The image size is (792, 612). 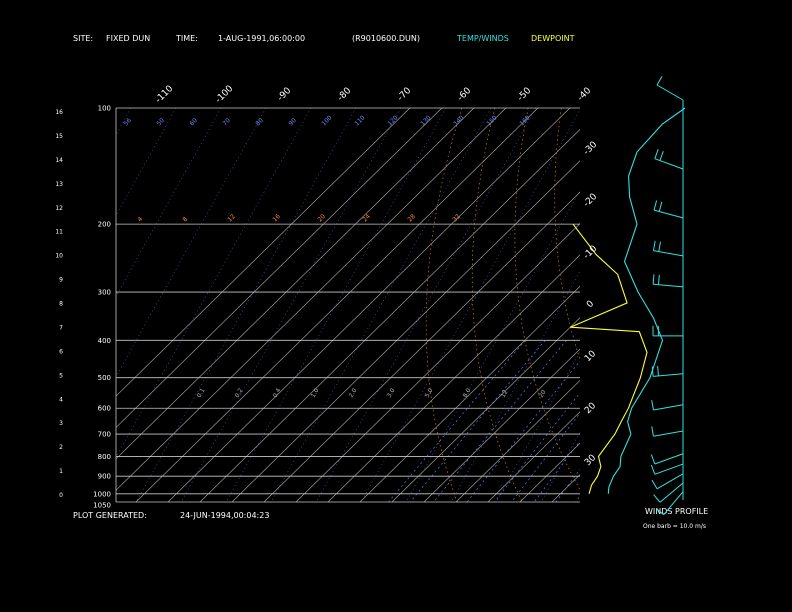 What do you see at coordinates (61, 375) in the screenshot?
I see `height-tick-label: 5` at bounding box center [61, 375].